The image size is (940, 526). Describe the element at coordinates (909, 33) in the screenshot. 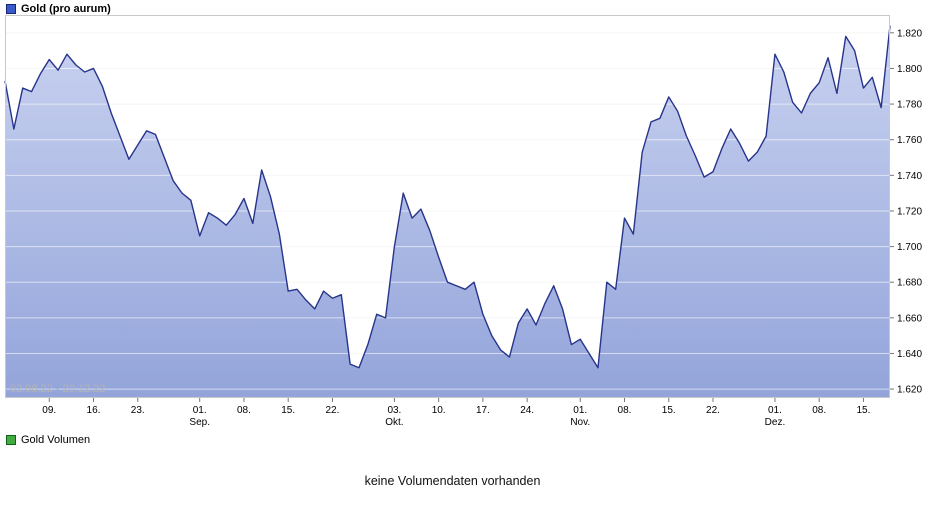

I see `svg-text: 1.820` at that location.